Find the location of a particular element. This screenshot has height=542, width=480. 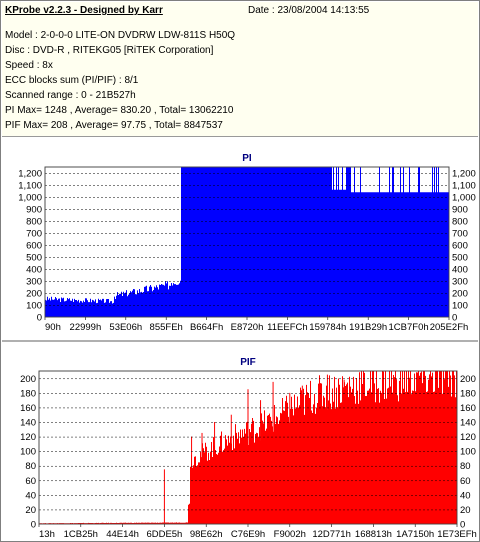

y-tick-label-right: 20 is located at coordinates (465, 510).